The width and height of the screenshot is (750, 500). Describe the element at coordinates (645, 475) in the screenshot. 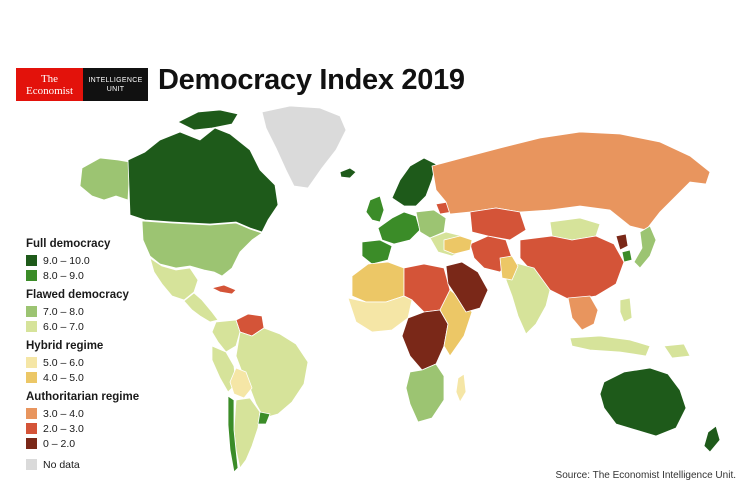

I see `source-note: Source: The Economist Intelligence Unit.` at that location.